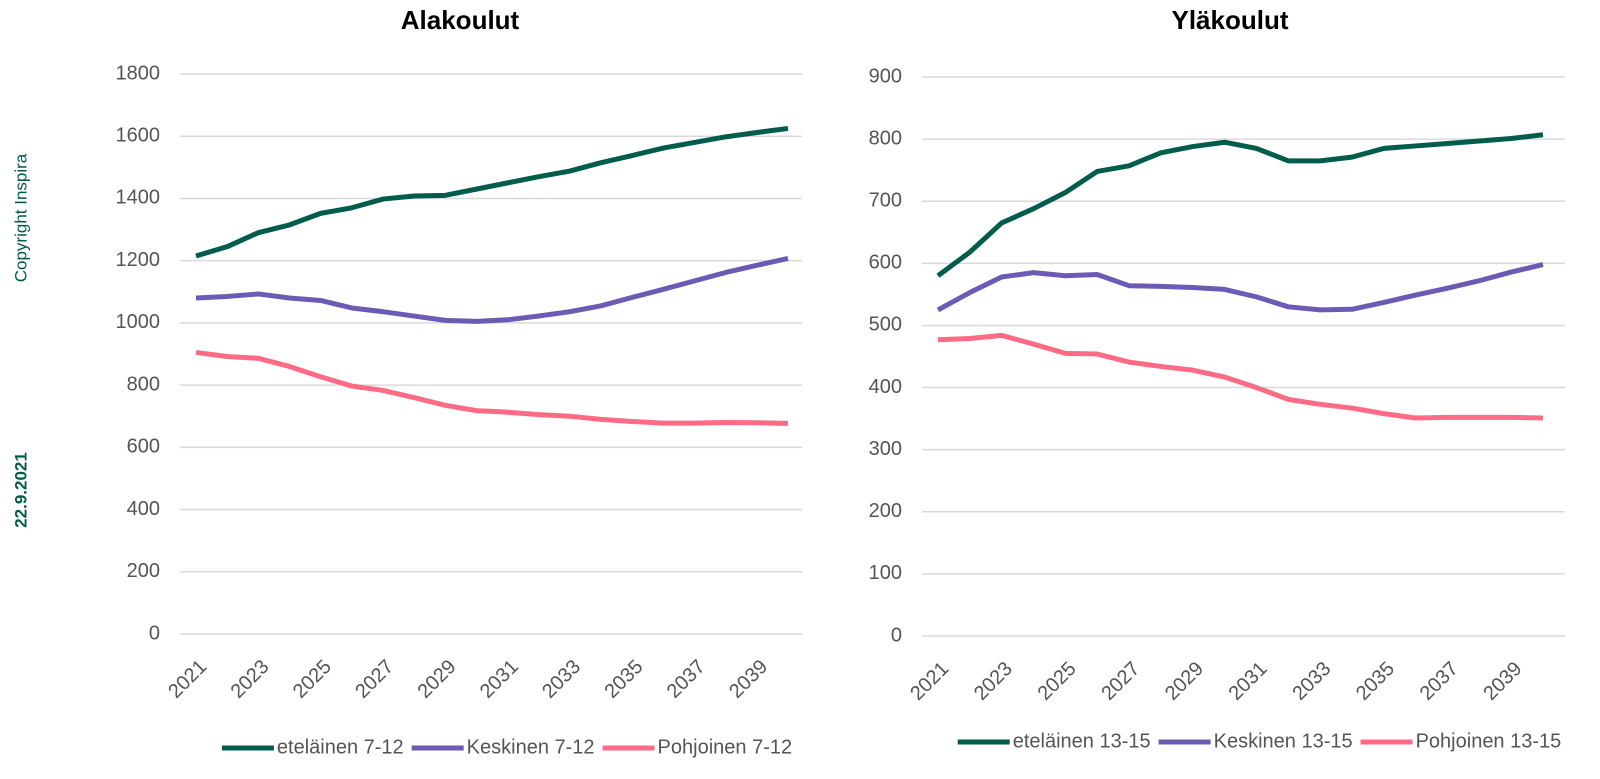 This screenshot has width=1600, height=779. I want to click on y-tick-label: 900, so click(885, 76).